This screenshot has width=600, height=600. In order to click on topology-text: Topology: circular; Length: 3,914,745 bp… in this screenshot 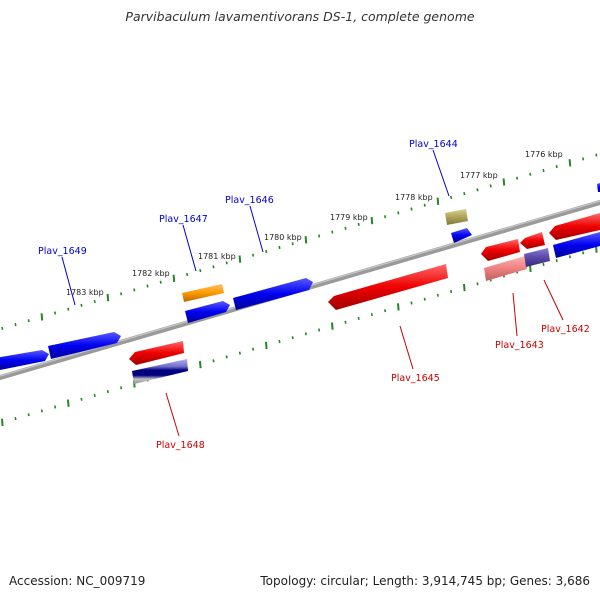, I will do `click(425, 581)`.